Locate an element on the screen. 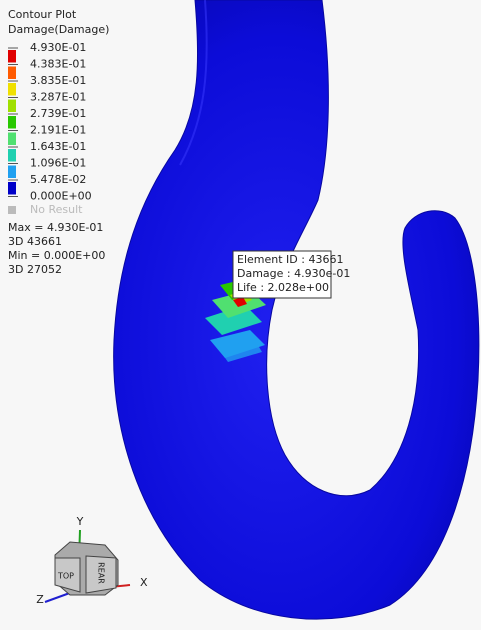 This screenshot has width=481, height=630. tooltip-line: Element ID : 43661 is located at coordinates (290, 259).